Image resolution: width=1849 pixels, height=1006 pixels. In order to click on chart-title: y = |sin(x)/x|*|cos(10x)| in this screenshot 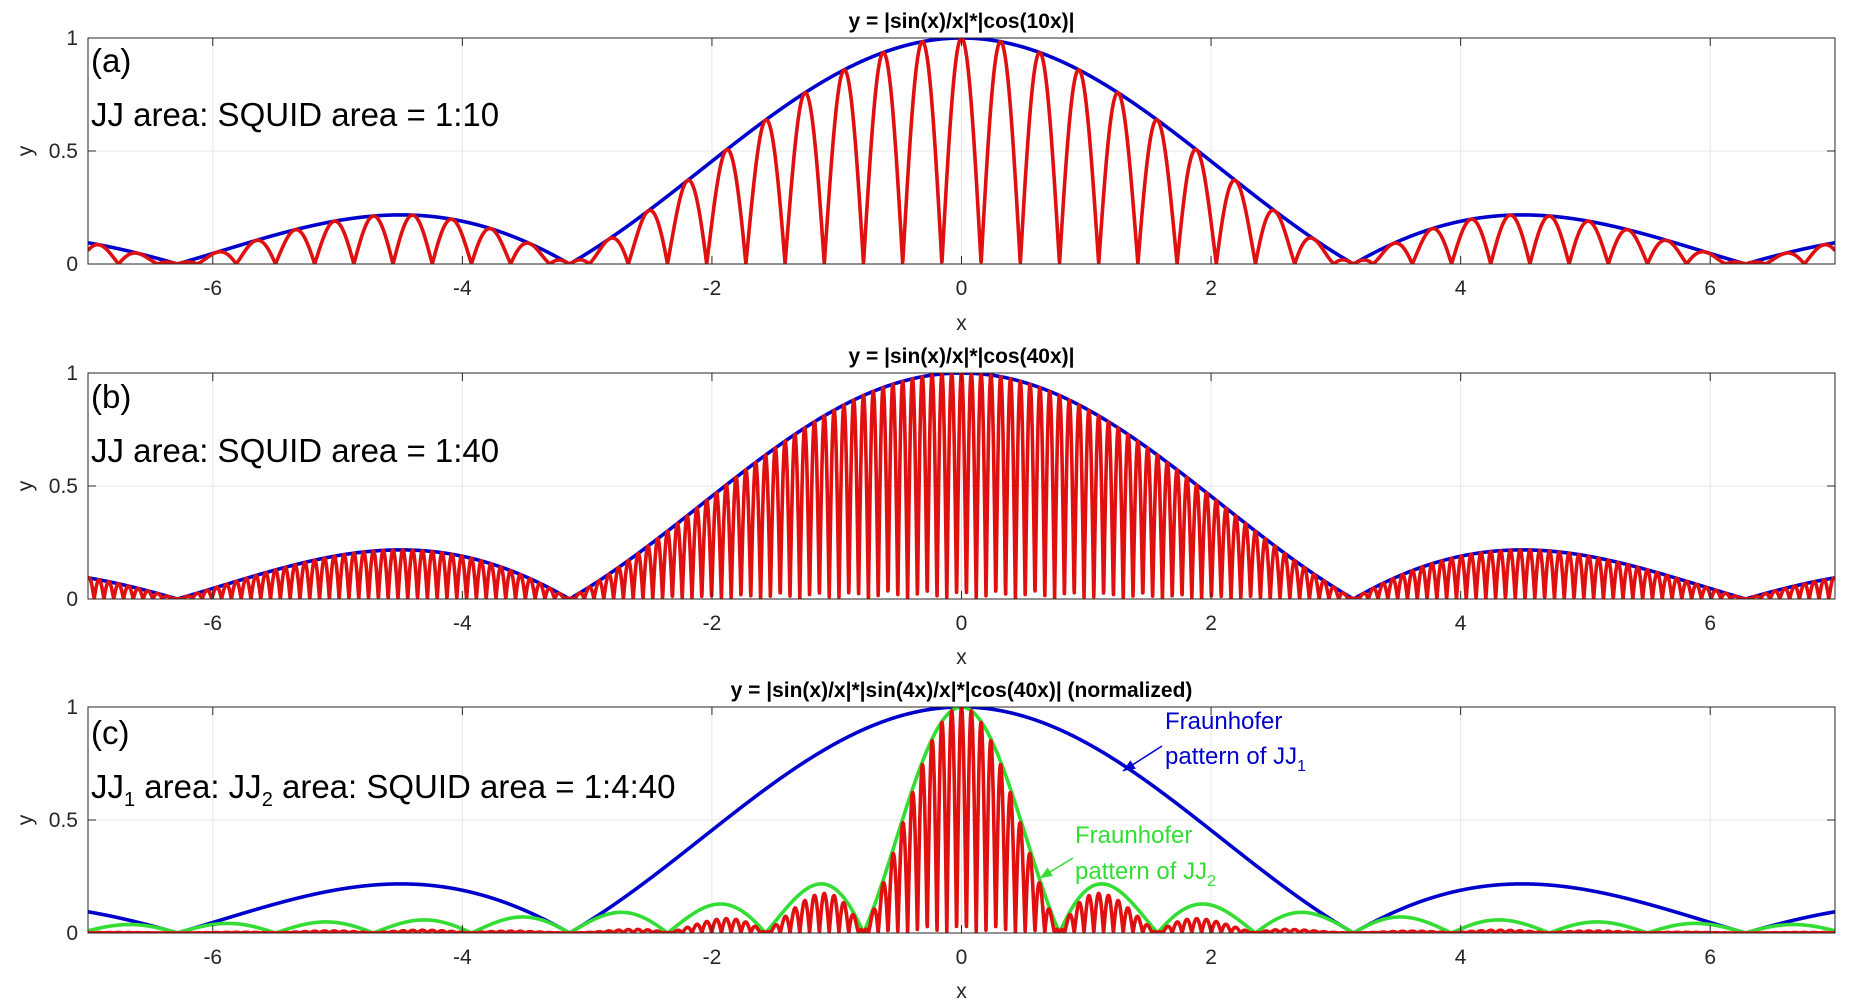, I will do `click(961, 21)`.